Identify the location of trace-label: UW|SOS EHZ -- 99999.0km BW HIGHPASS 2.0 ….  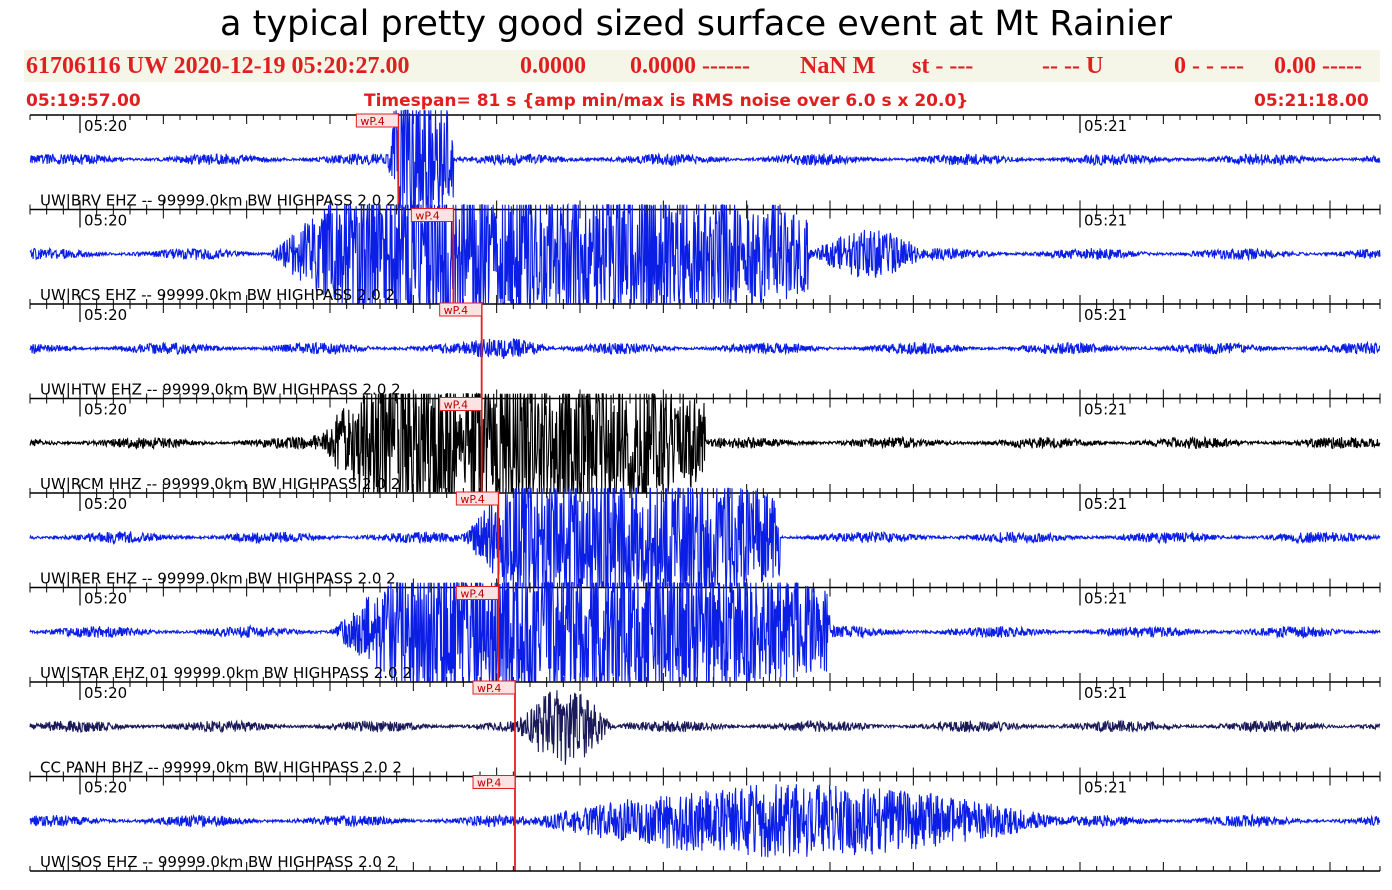
(218, 862).